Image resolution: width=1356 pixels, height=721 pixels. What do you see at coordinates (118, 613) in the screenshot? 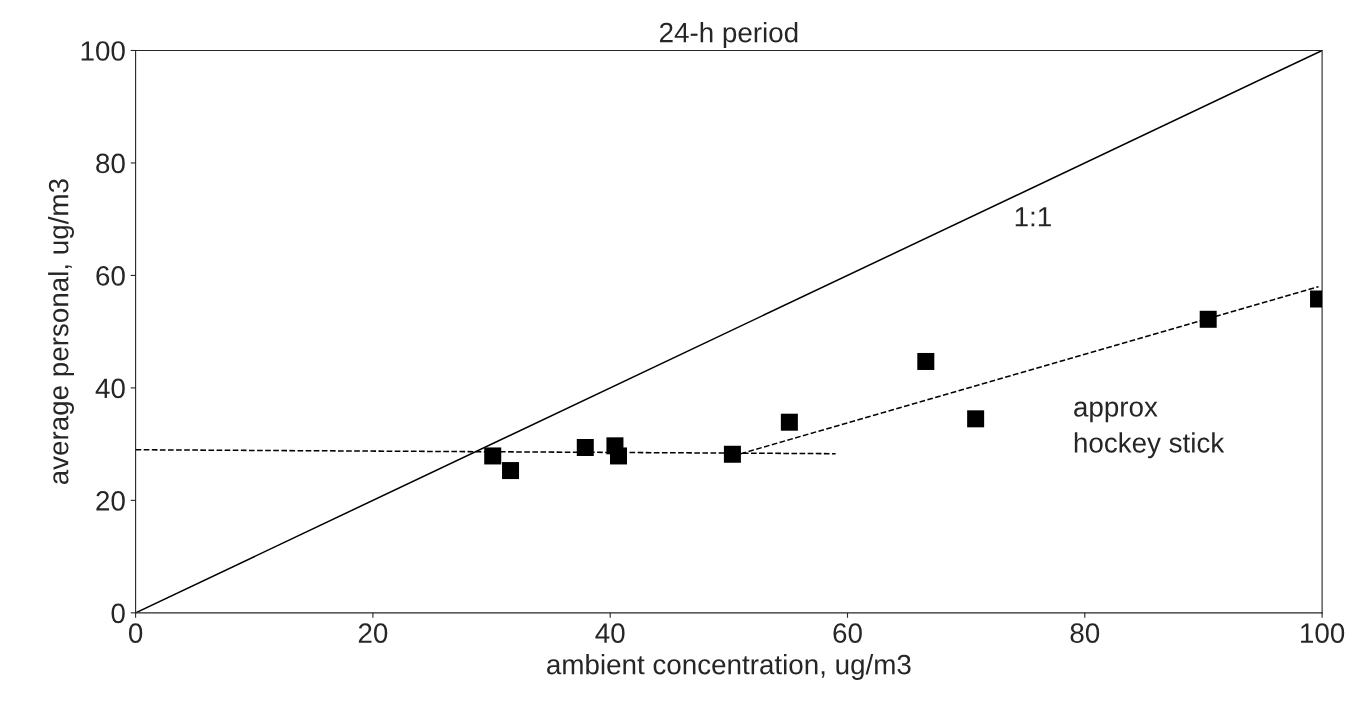
I see `y-tick-label: 0` at bounding box center [118, 613].